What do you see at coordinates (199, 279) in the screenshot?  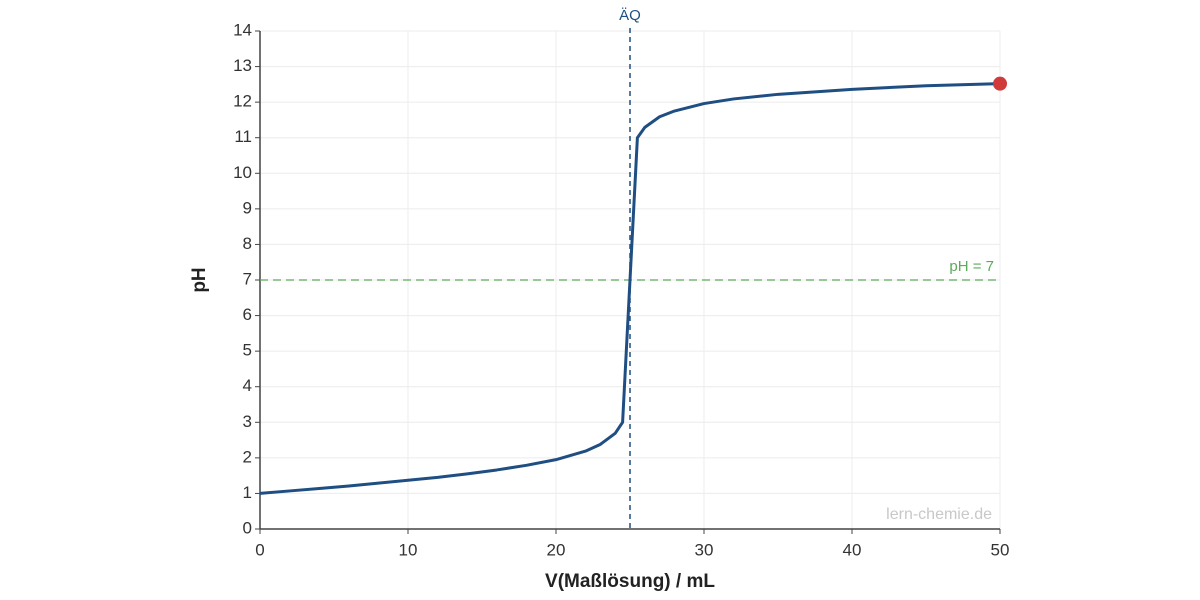 I see `y-axis-label: pH` at bounding box center [199, 279].